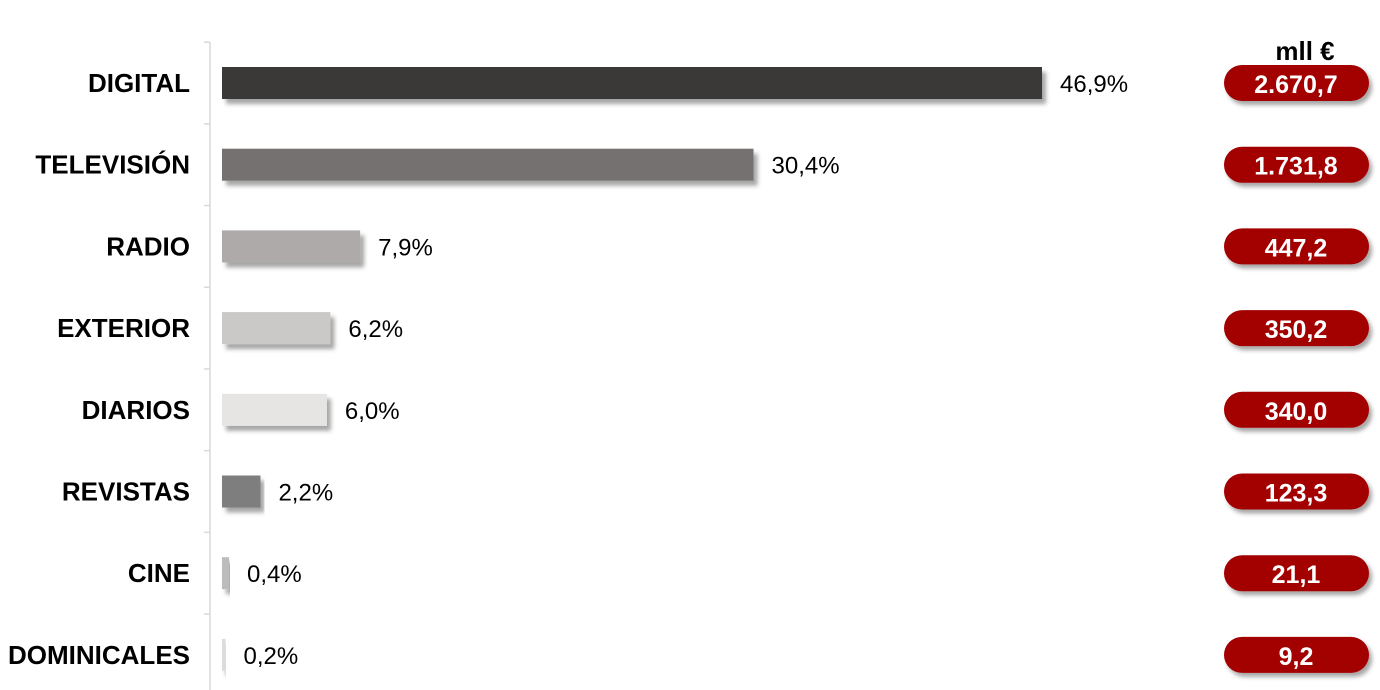 This screenshot has height=690, width=1380. Describe the element at coordinates (123, 328) in the screenshot. I see `category-label: EXTERIOR` at that location.